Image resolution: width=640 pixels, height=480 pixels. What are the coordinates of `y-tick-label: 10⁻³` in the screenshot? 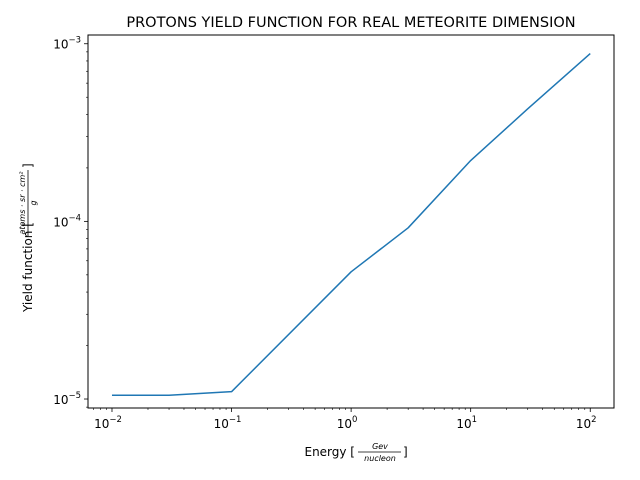 It's located at (67, 44).